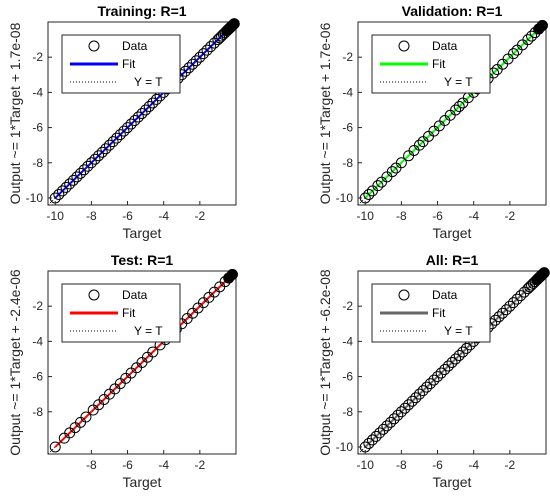  Describe the element at coordinates (325, 113) in the screenshot. I see `y-axis-label: Output ~= 1*Target + 1.7e-06` at that location.